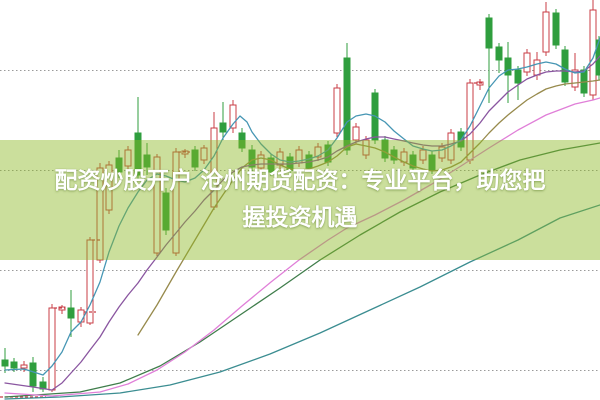  What do you see at coordinates (300, 181) in the screenshot?
I see `ad-text-line1: 配资炒股开户 沧州期货配资：专业平台，助您把` at bounding box center [300, 181].